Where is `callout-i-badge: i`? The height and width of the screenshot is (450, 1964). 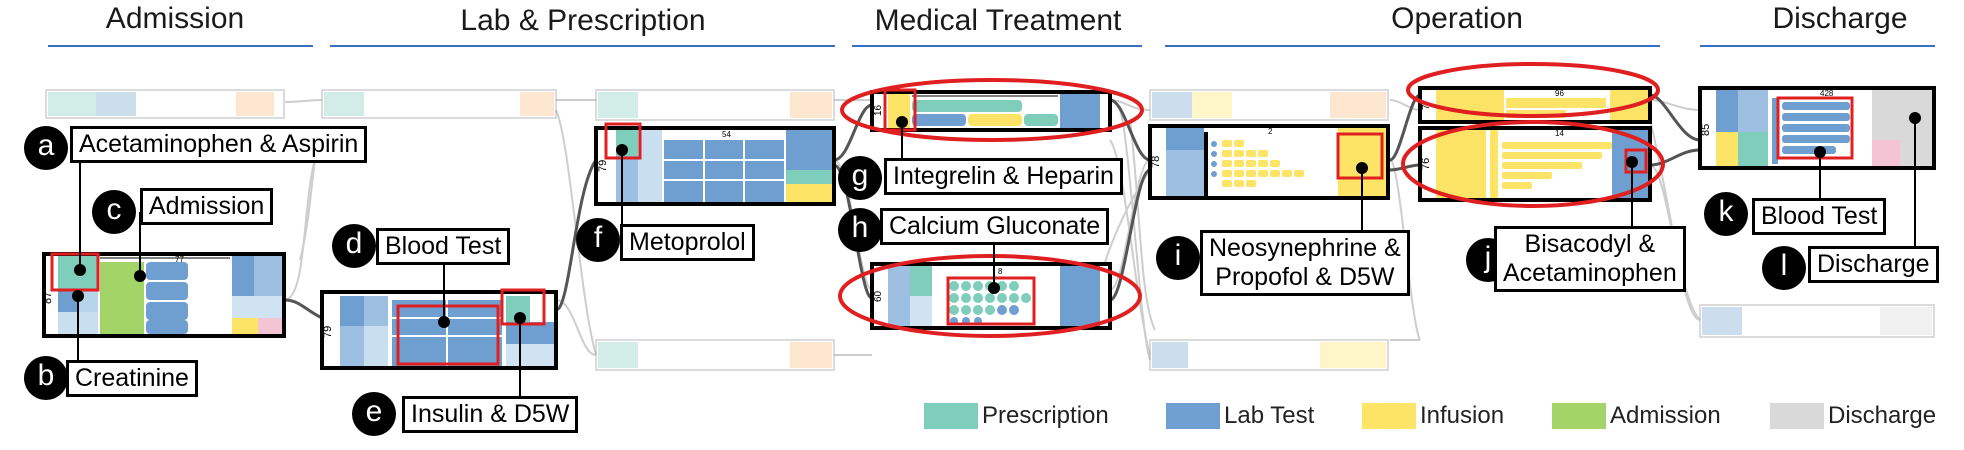 callout-i-badge: i is located at coordinates (1178, 258).